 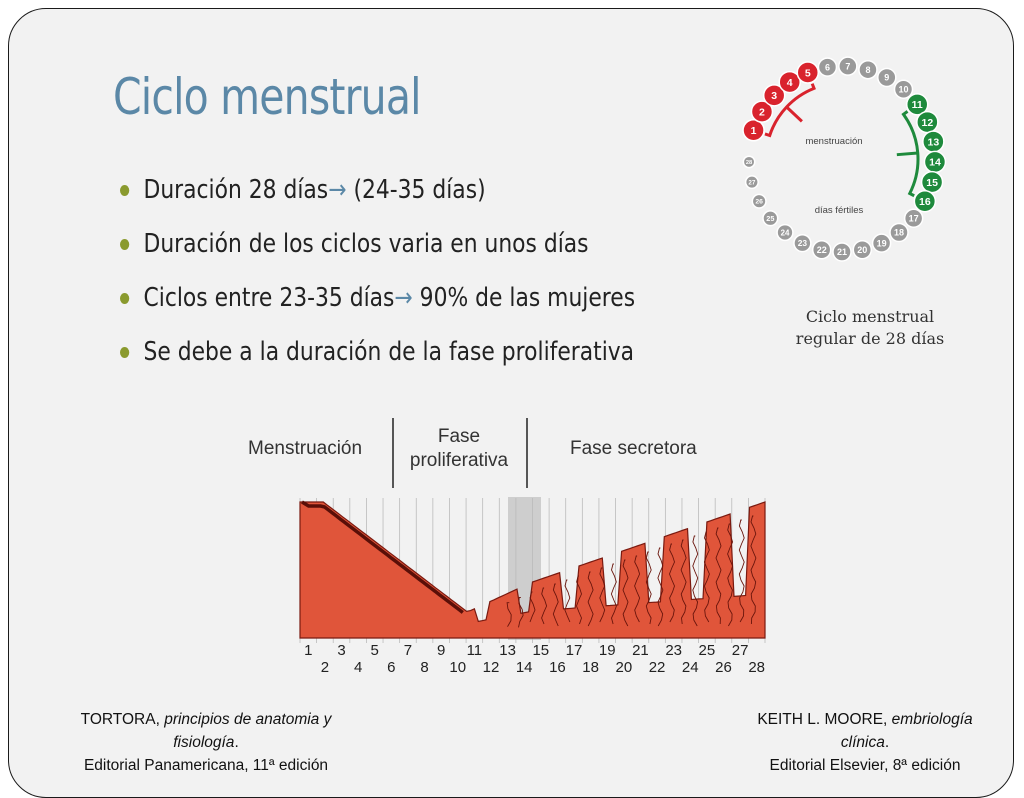 What do you see at coordinates (459, 436) in the screenshot?
I see `phase-proliferative-line1: Fase` at bounding box center [459, 436].